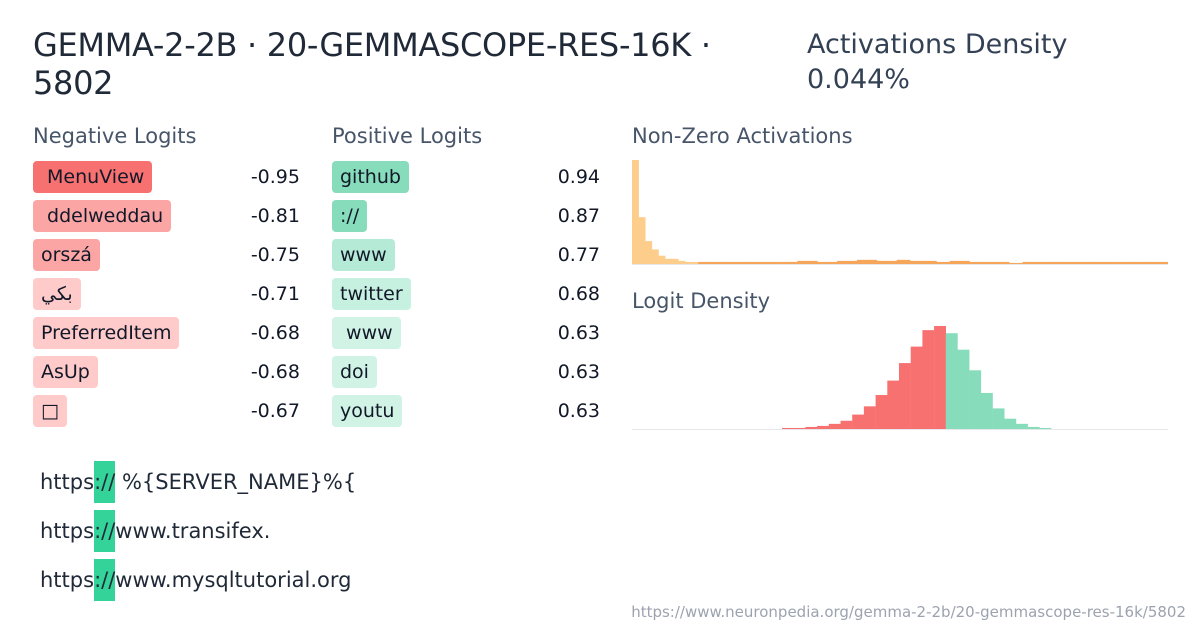 Image resolution: width=1200 pixels, height=630 pixels. What do you see at coordinates (466, 334) in the screenshot?
I see `positive-logit-row: www 0.63` at bounding box center [466, 334].